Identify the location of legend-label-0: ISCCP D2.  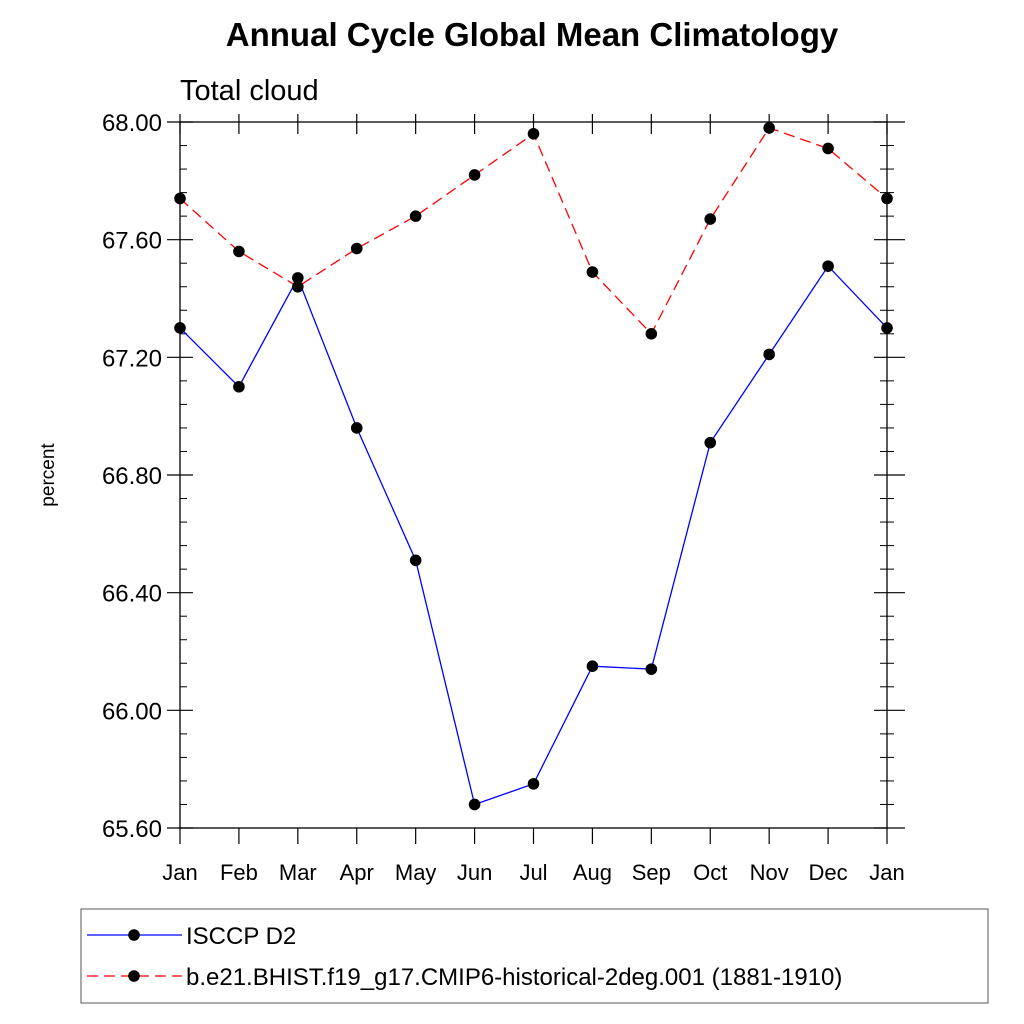
(241, 936).